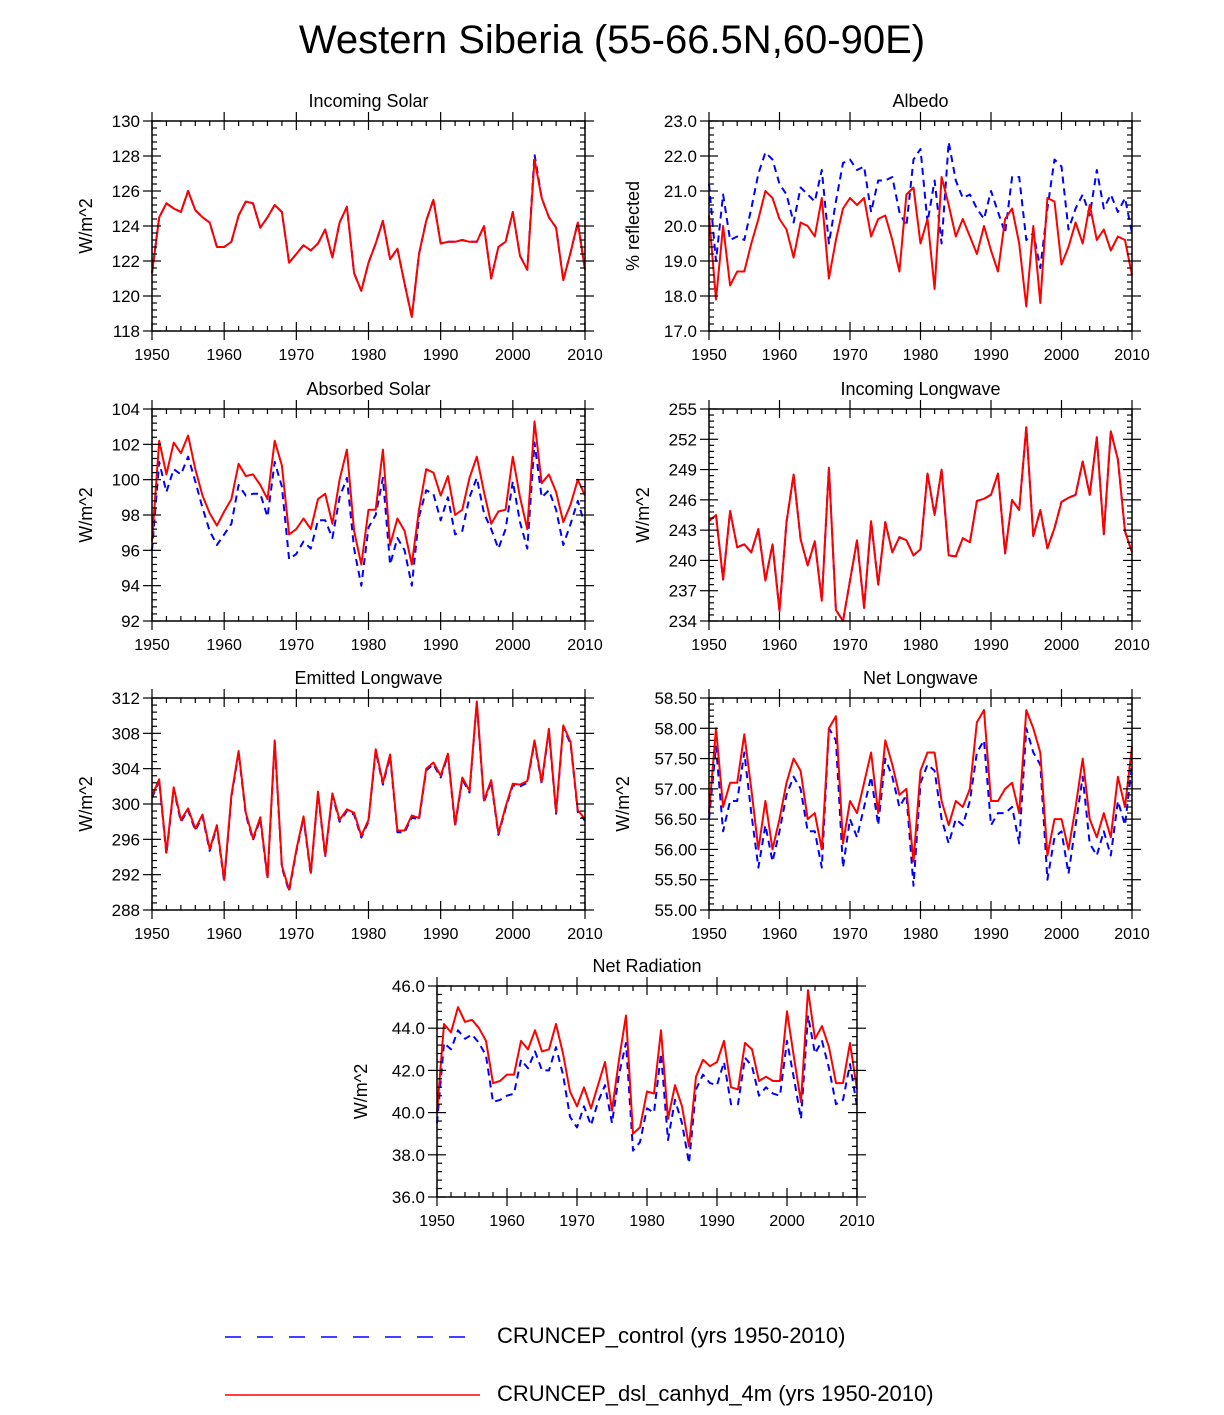  What do you see at coordinates (126, 331) in the screenshot?
I see `y-tick-label: 118` at bounding box center [126, 331].